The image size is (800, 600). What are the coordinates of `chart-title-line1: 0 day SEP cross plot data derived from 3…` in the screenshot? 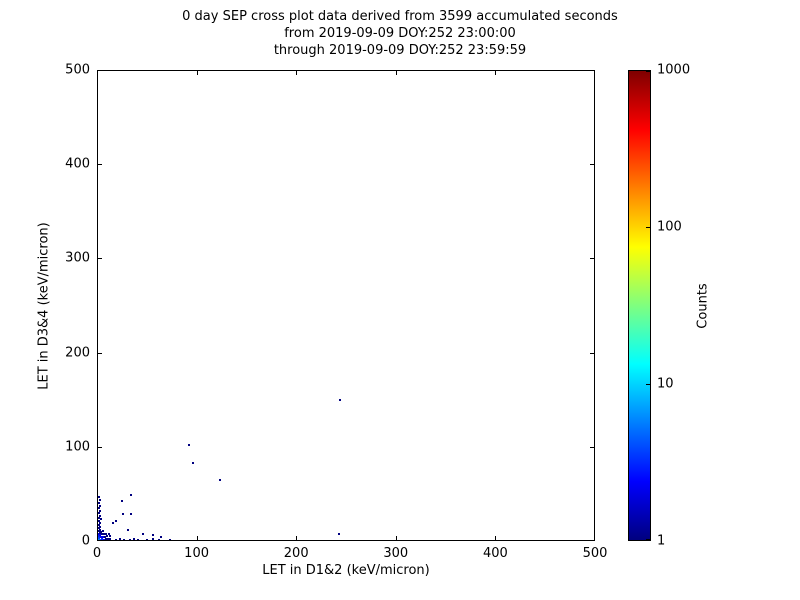 It's located at (400, 16).